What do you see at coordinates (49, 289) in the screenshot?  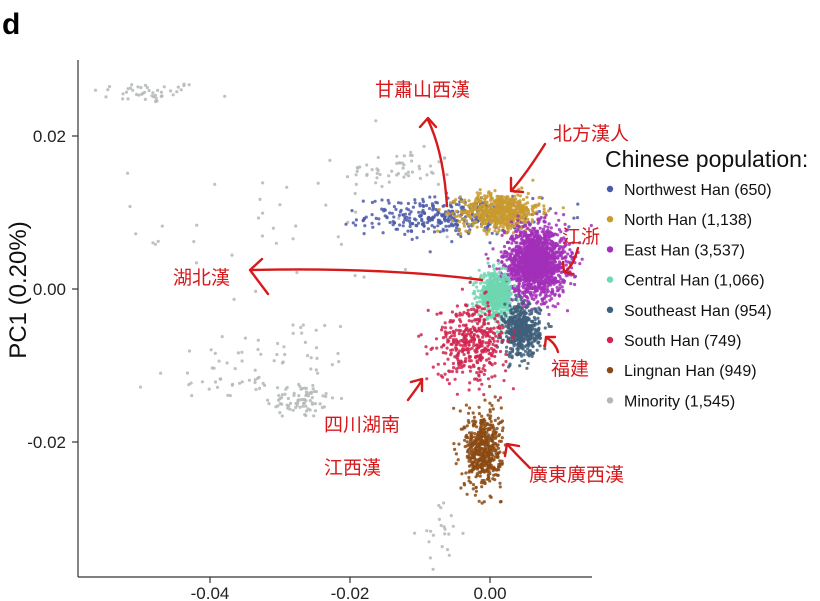 I see `y-tick-label: 0.00` at bounding box center [49, 289].